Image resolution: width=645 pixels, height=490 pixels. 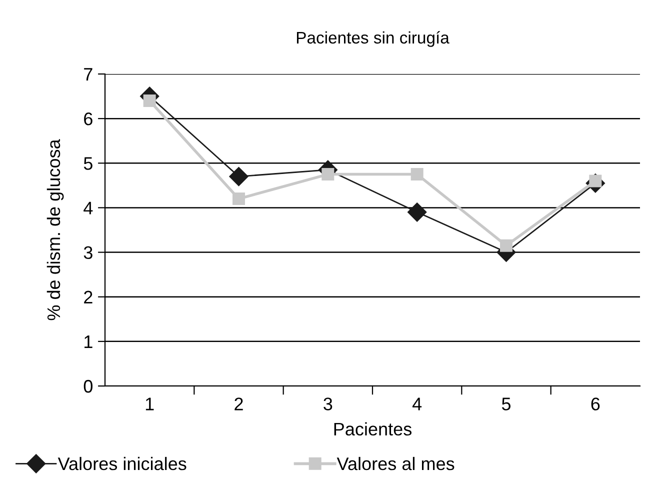 What do you see at coordinates (395, 463) in the screenshot?
I see `legend-label: Valores al mes` at bounding box center [395, 463].